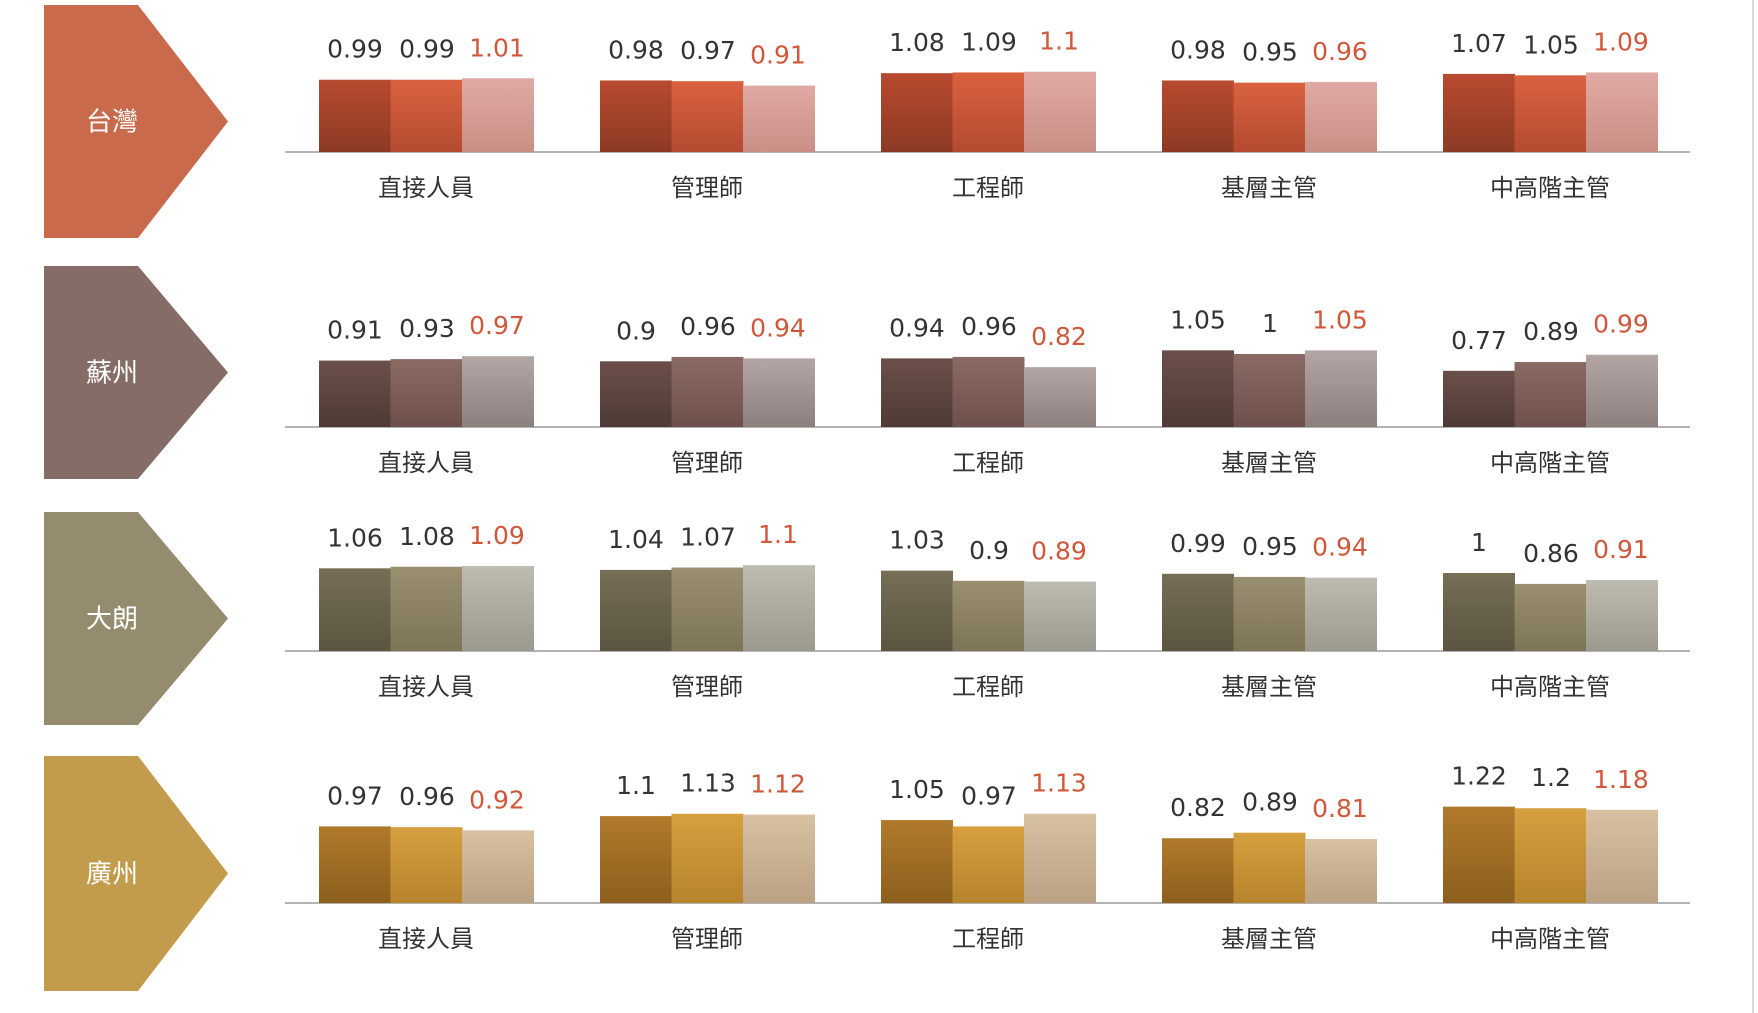 This screenshot has width=1758, height=1013. Describe the element at coordinates (1198, 388) in the screenshot. I see `panel-2-bar-c4-s1` at that location.